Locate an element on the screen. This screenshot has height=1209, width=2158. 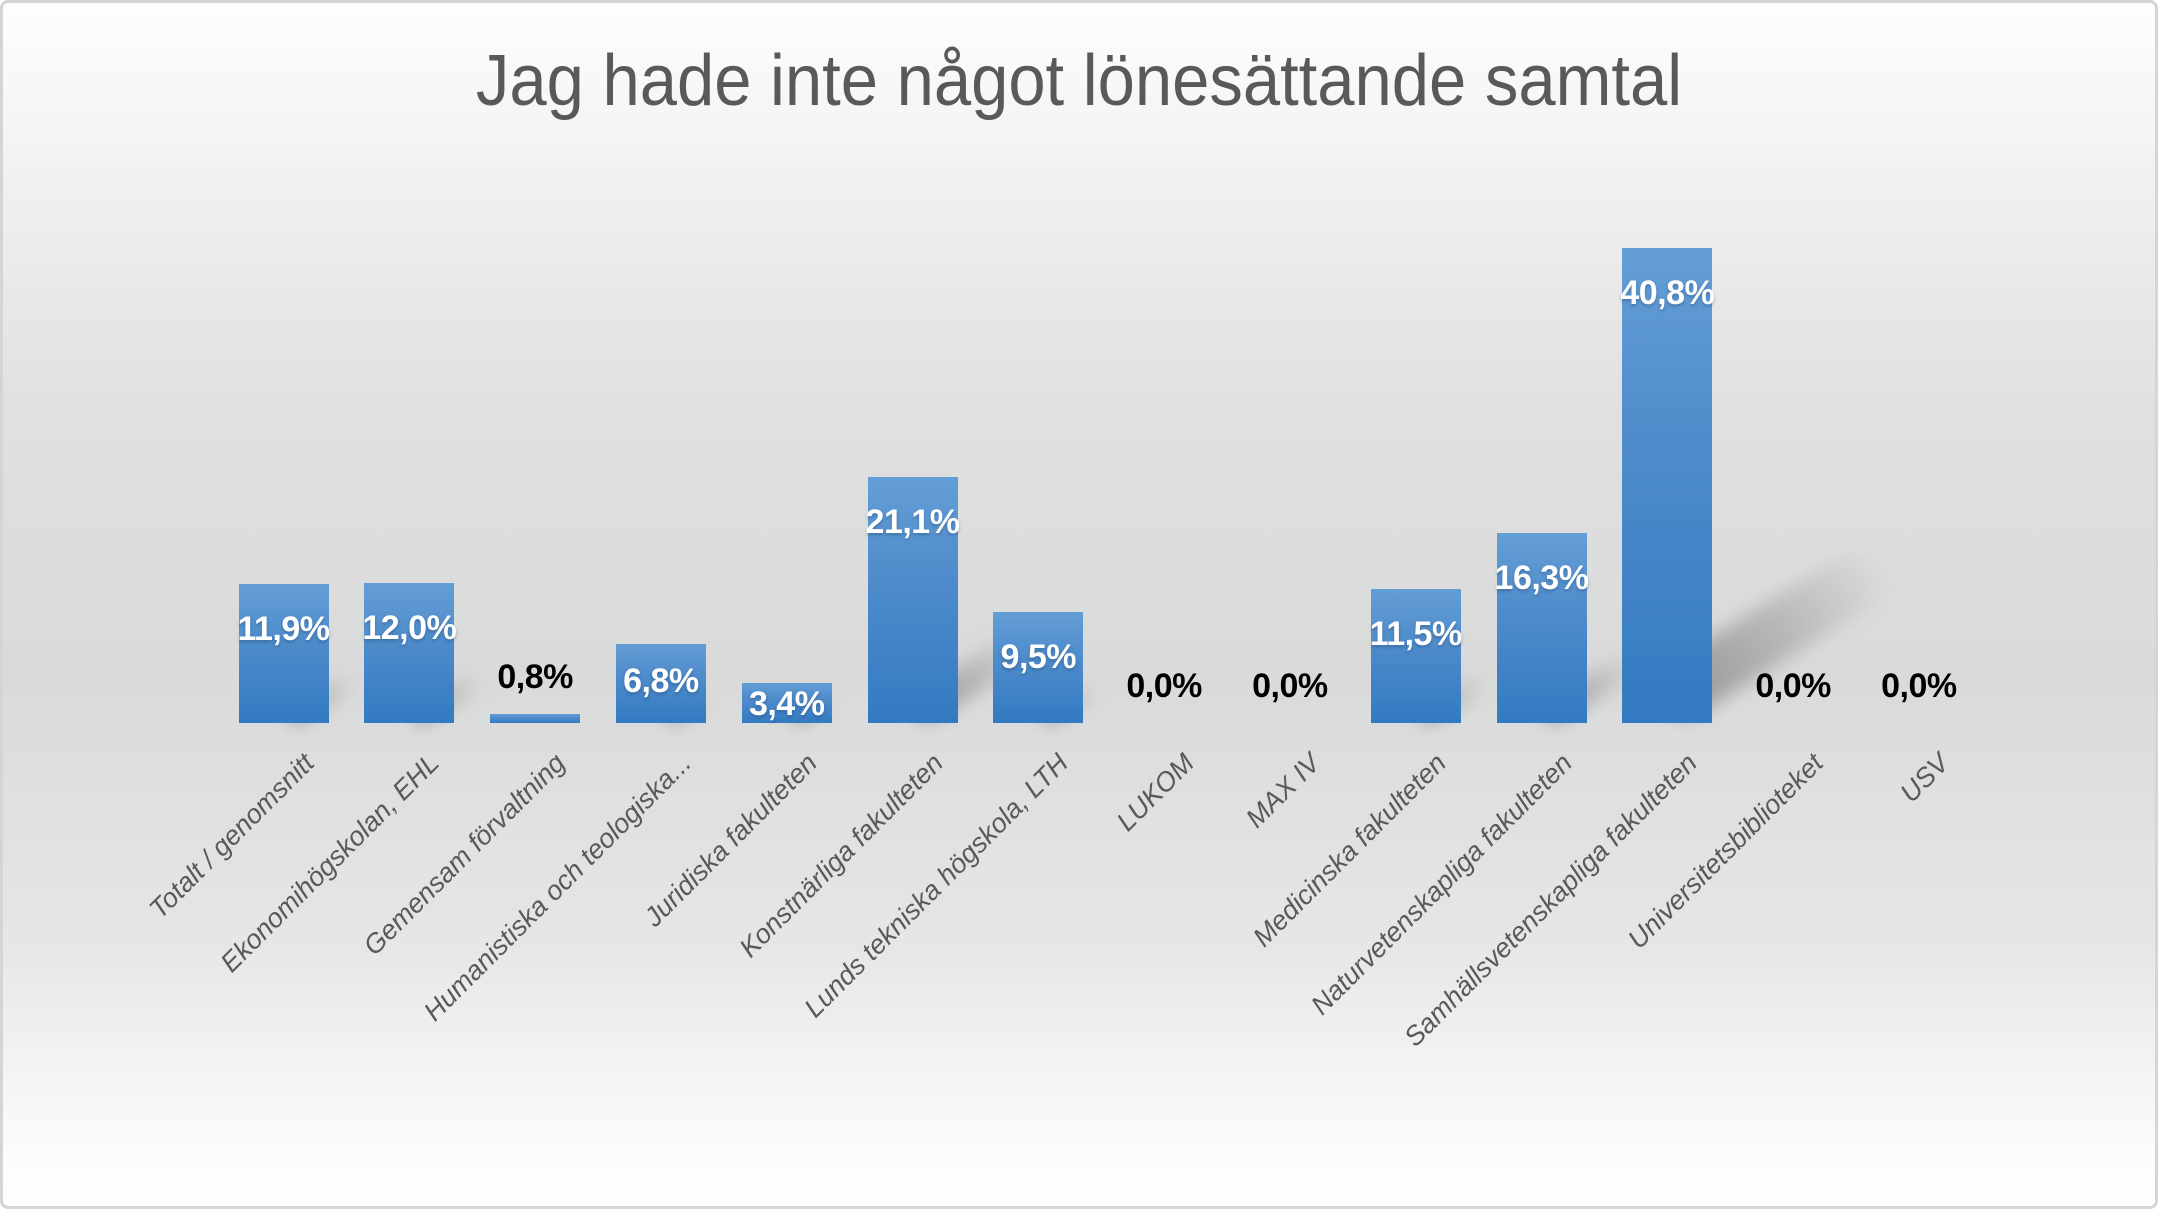
x-axis-label: Konstnärliga fakulteten is located at coordinates (840, 855).